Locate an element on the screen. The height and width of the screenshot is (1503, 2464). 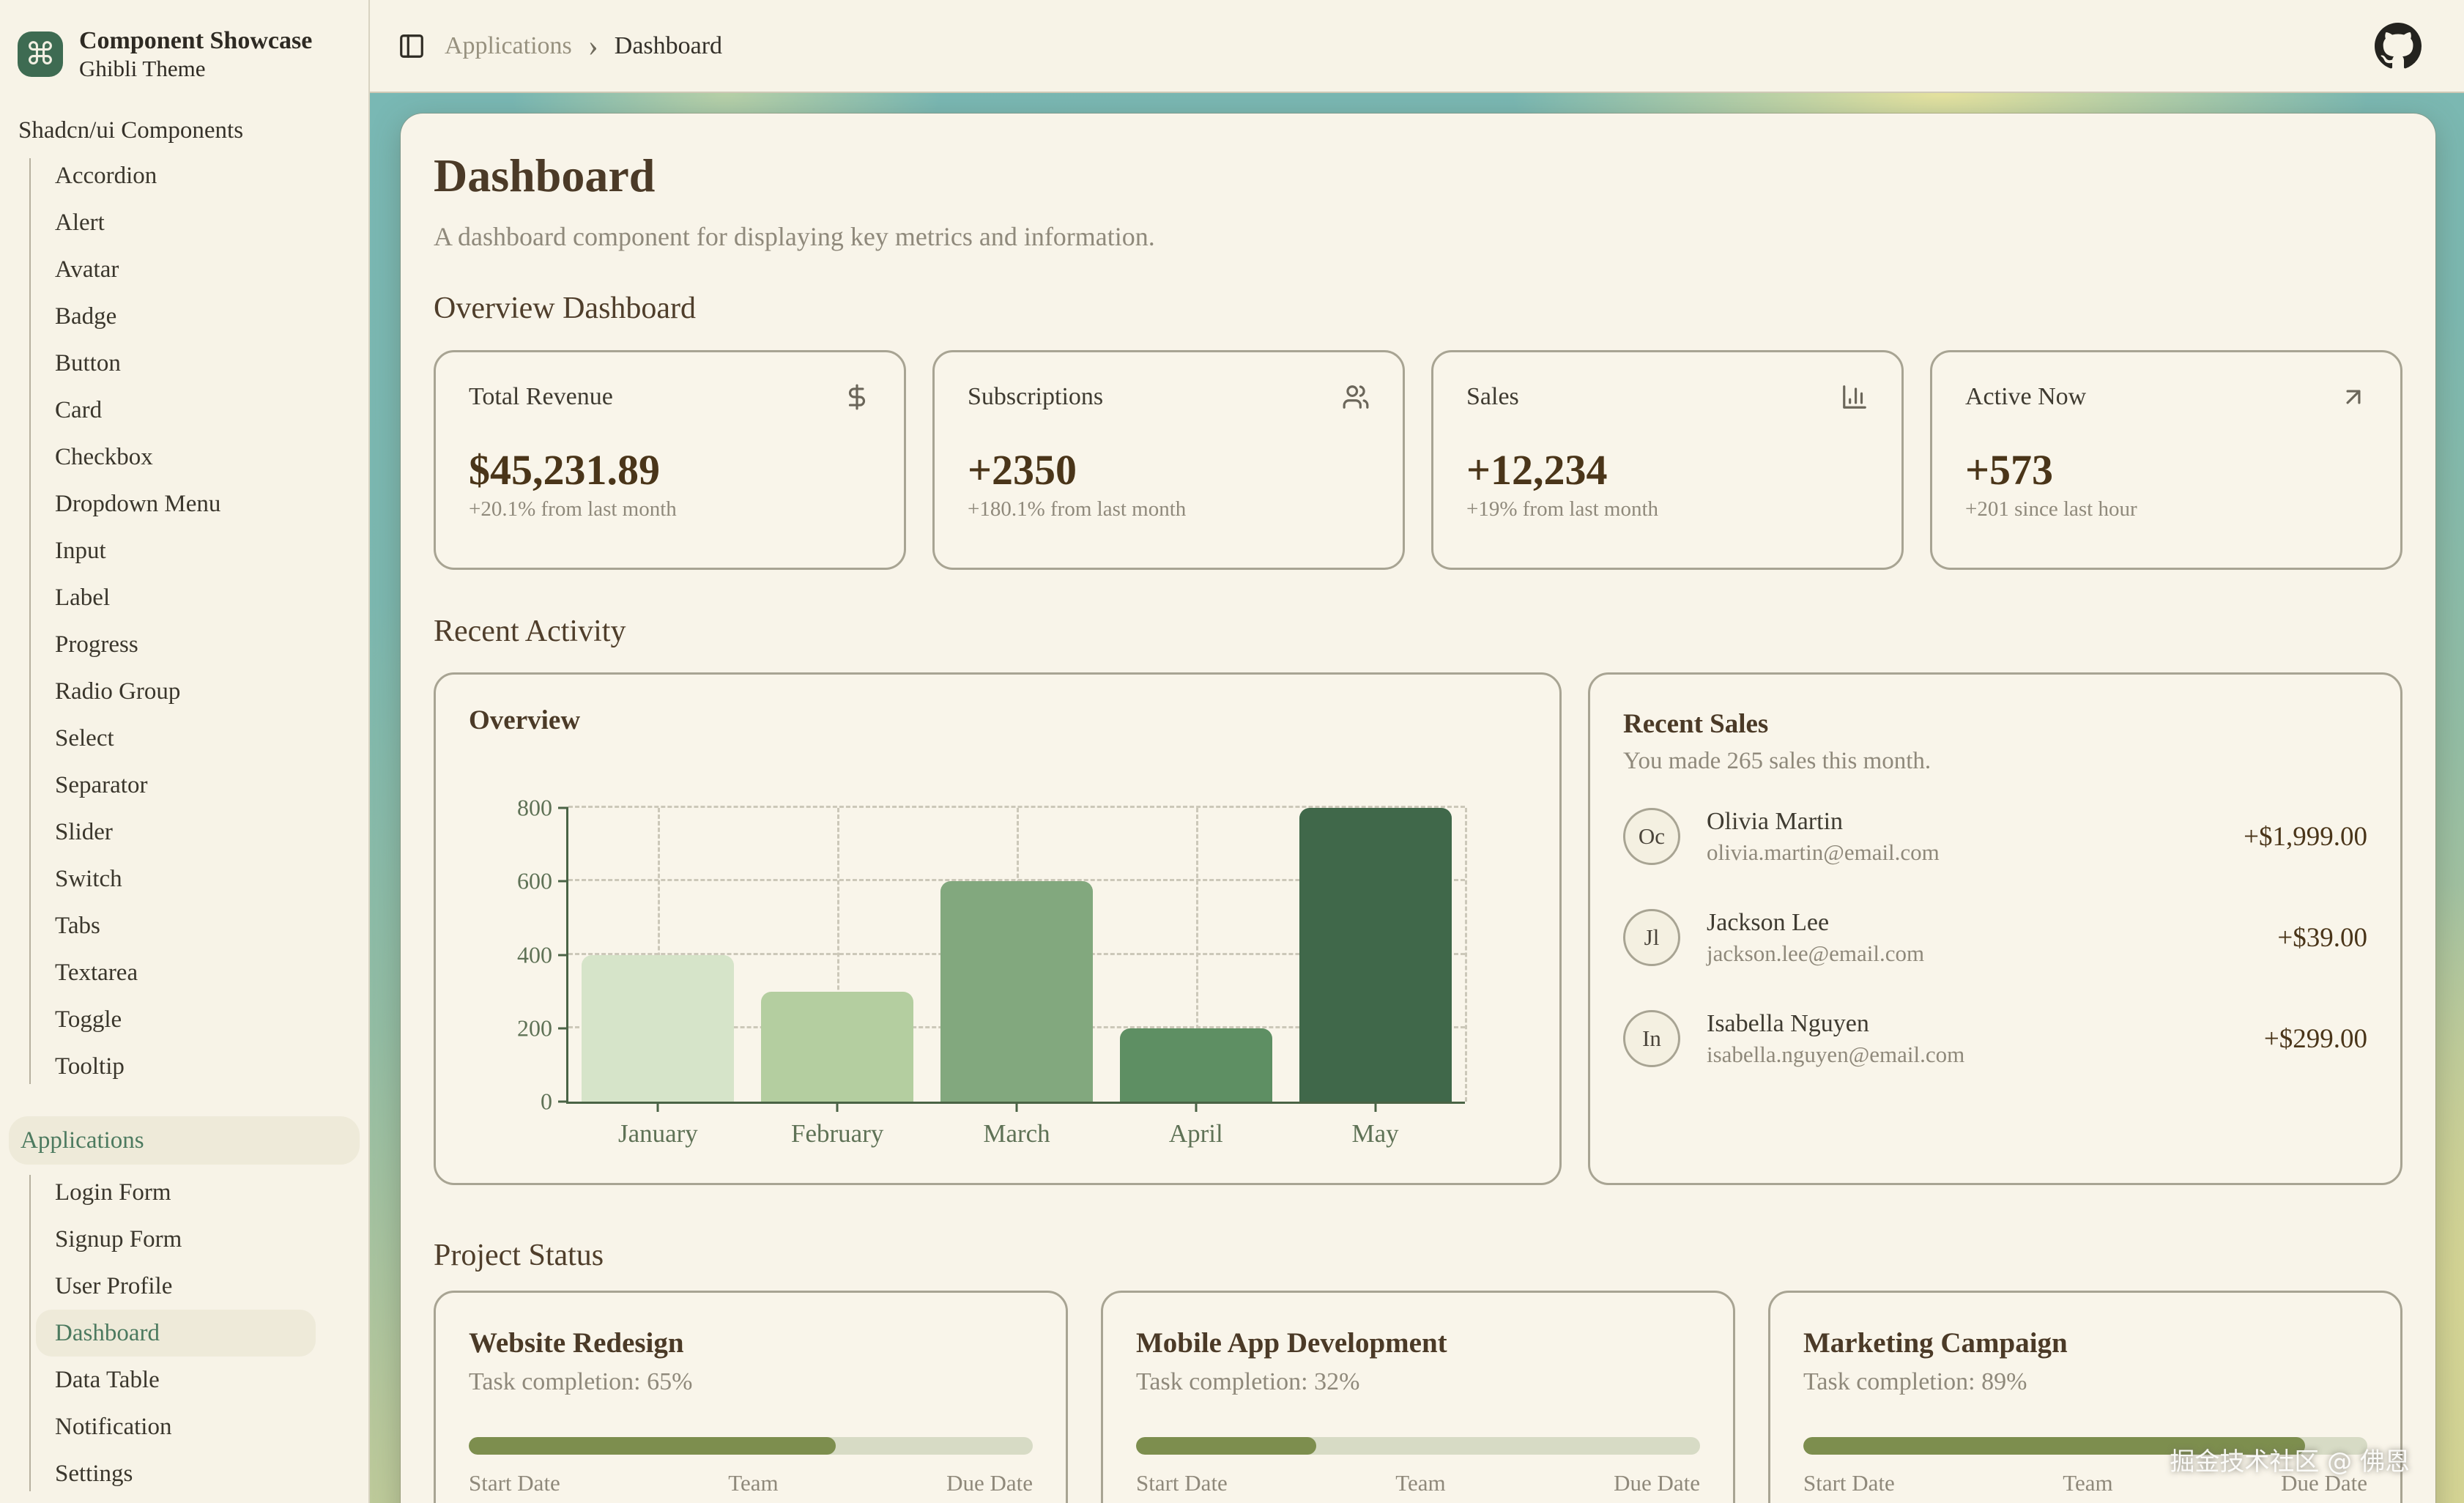
panel-left-icon is located at coordinates (411, 46).